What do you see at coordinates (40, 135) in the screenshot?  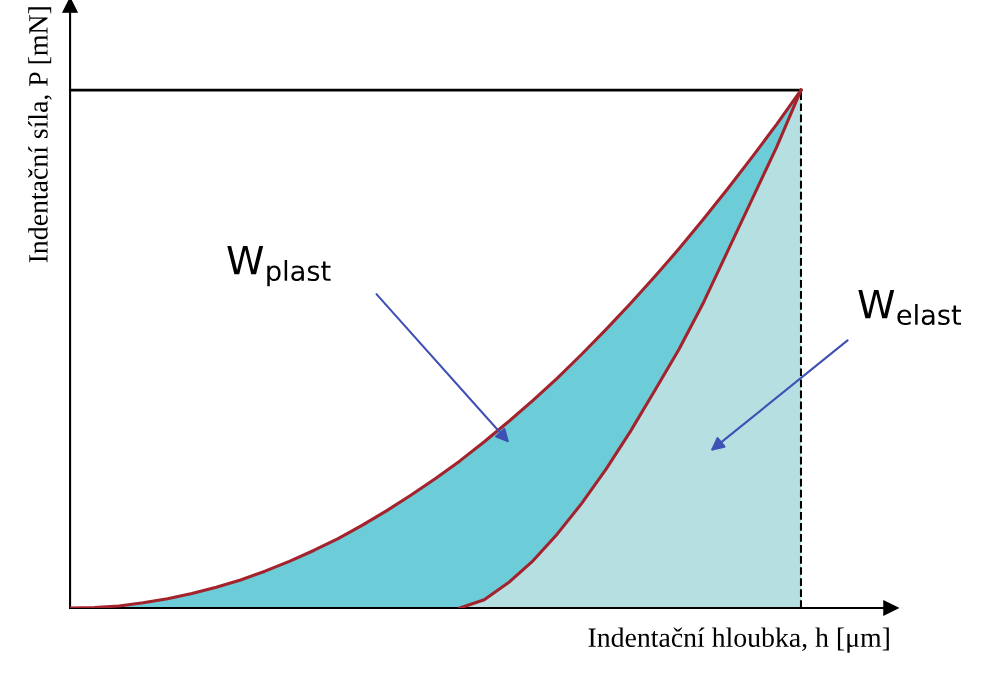 I see `y-axis-title: Indentační síla, P [mN]` at bounding box center [40, 135].